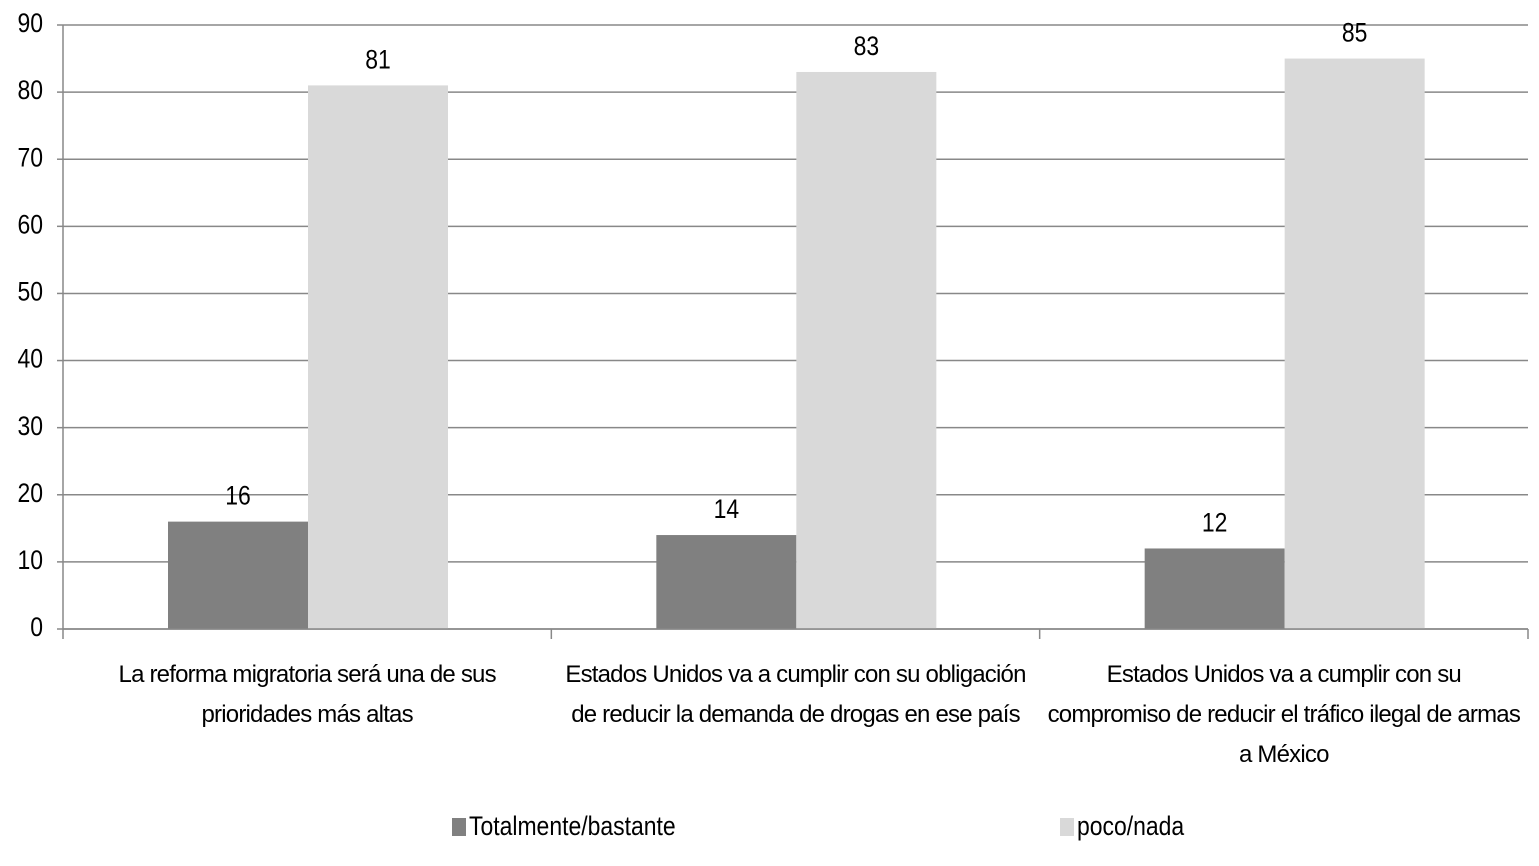  Describe the element at coordinates (1355, 33) in the screenshot. I see `value-label: 85` at that location.